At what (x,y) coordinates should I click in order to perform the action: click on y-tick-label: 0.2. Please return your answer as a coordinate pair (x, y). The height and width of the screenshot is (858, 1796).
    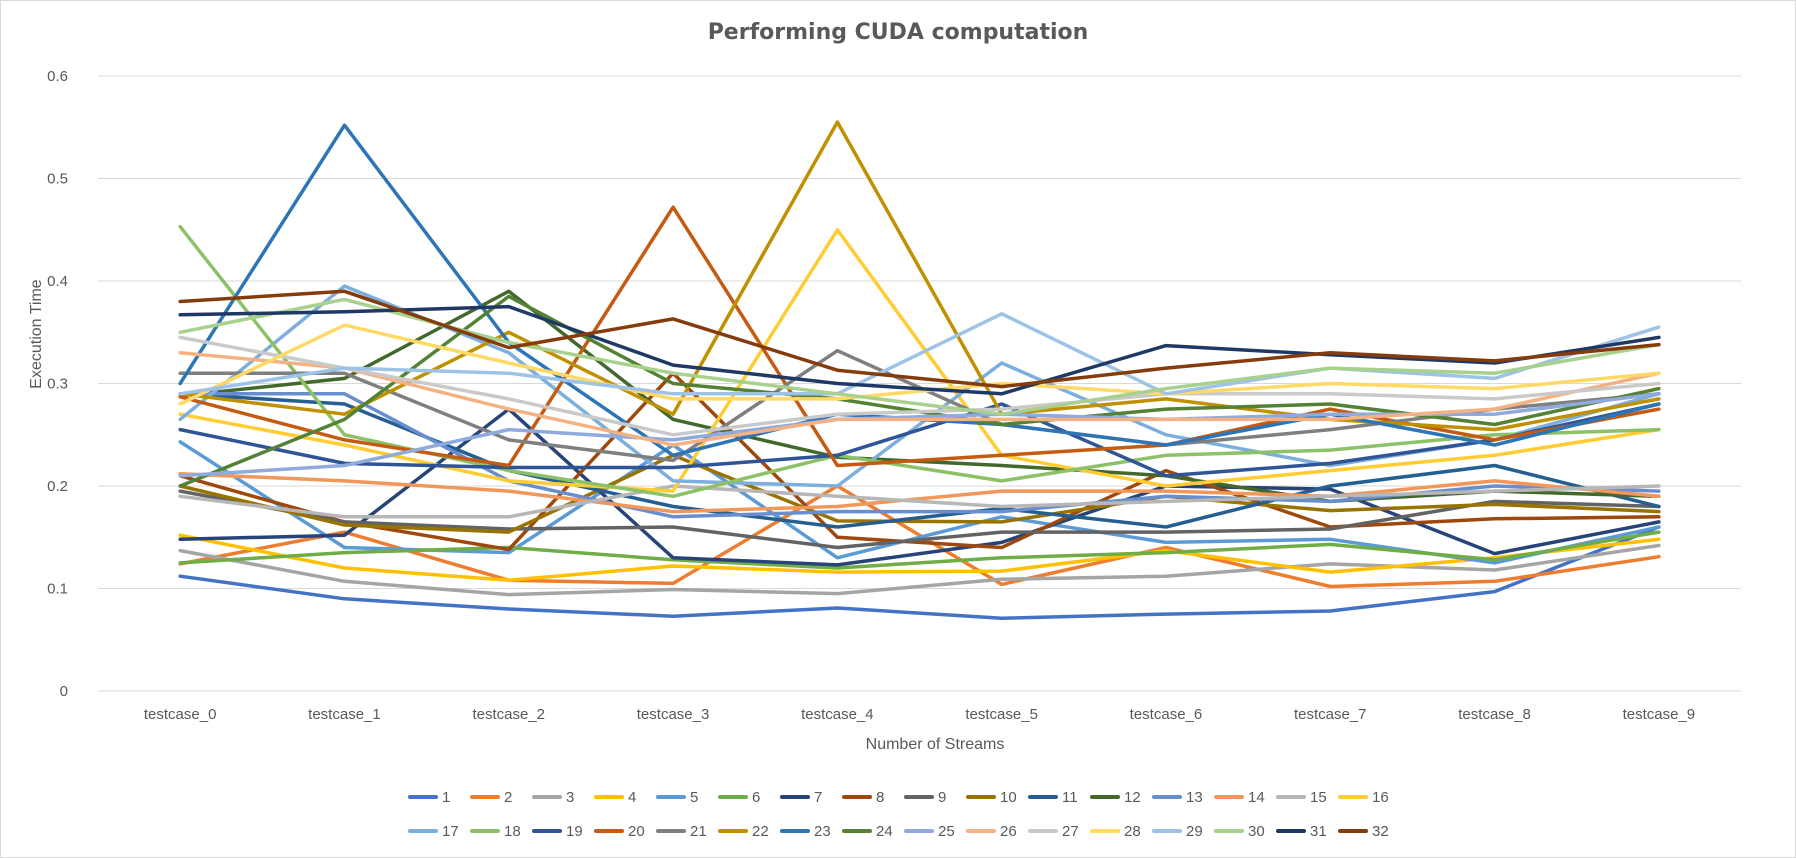
    Looking at the image, I should click on (57, 486).